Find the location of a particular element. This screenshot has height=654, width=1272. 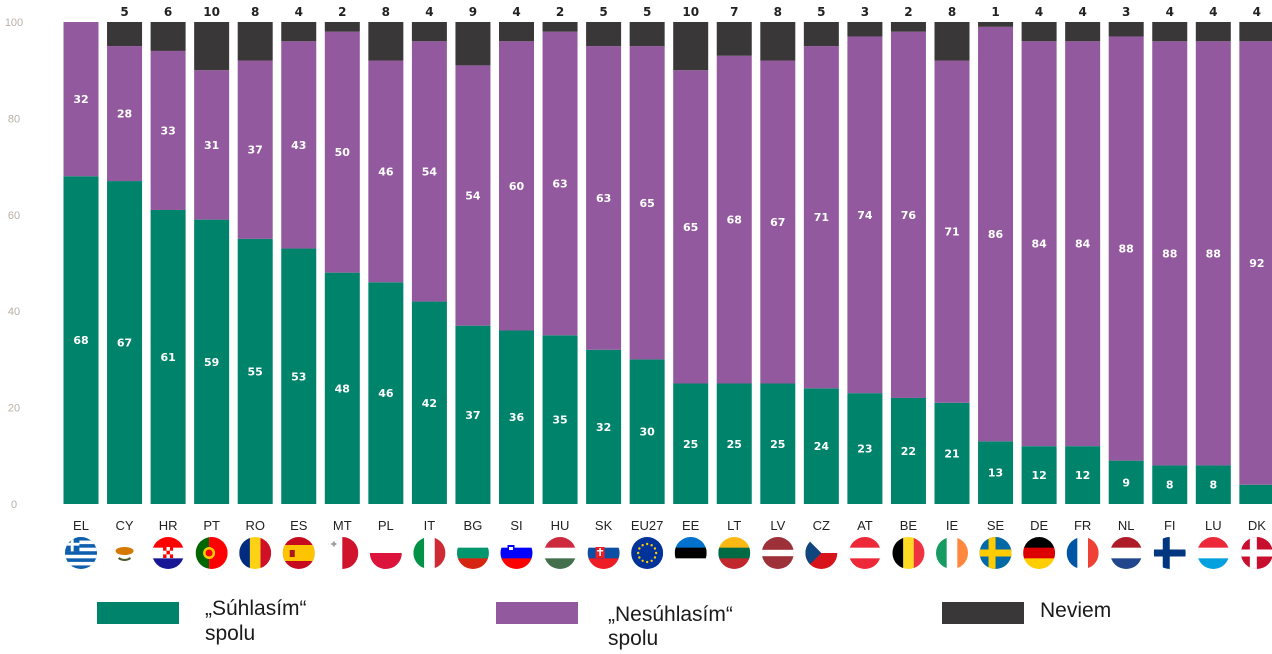

category-label: DE is located at coordinates (1039, 525).